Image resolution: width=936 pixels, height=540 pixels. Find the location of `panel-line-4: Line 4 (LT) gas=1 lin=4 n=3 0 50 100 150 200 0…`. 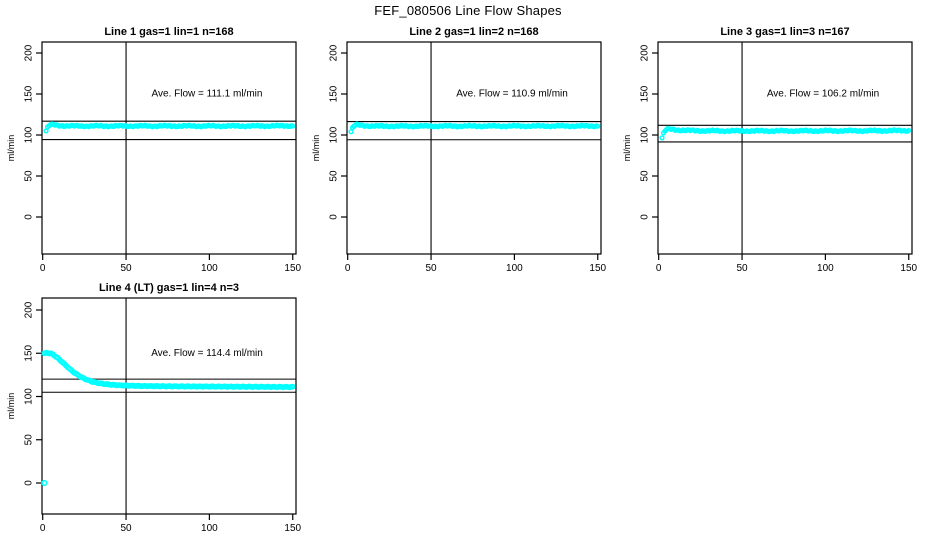

panel-line-4: Line 4 (LT) gas=1 lin=4 n=3 0 50 100 150 200 0… is located at coordinates (154, 408).